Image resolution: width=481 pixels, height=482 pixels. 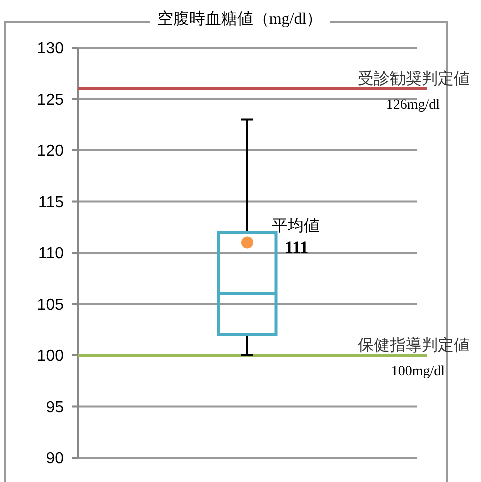 What do you see at coordinates (55, 407) in the screenshot?
I see `y-tick-label: 95` at bounding box center [55, 407].